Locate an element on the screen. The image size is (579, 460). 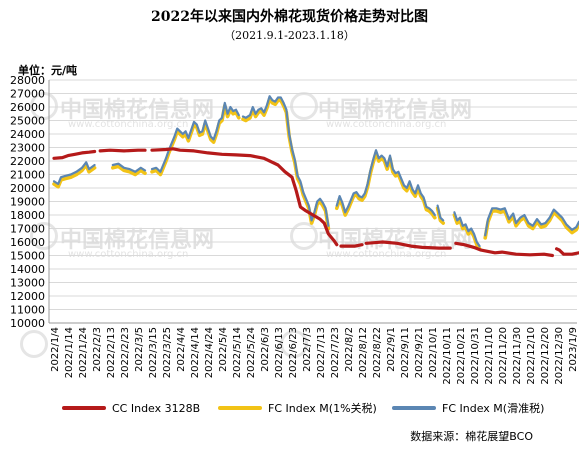
legend-label-cc: CC Index 3128B is located at coordinates (156, 408).